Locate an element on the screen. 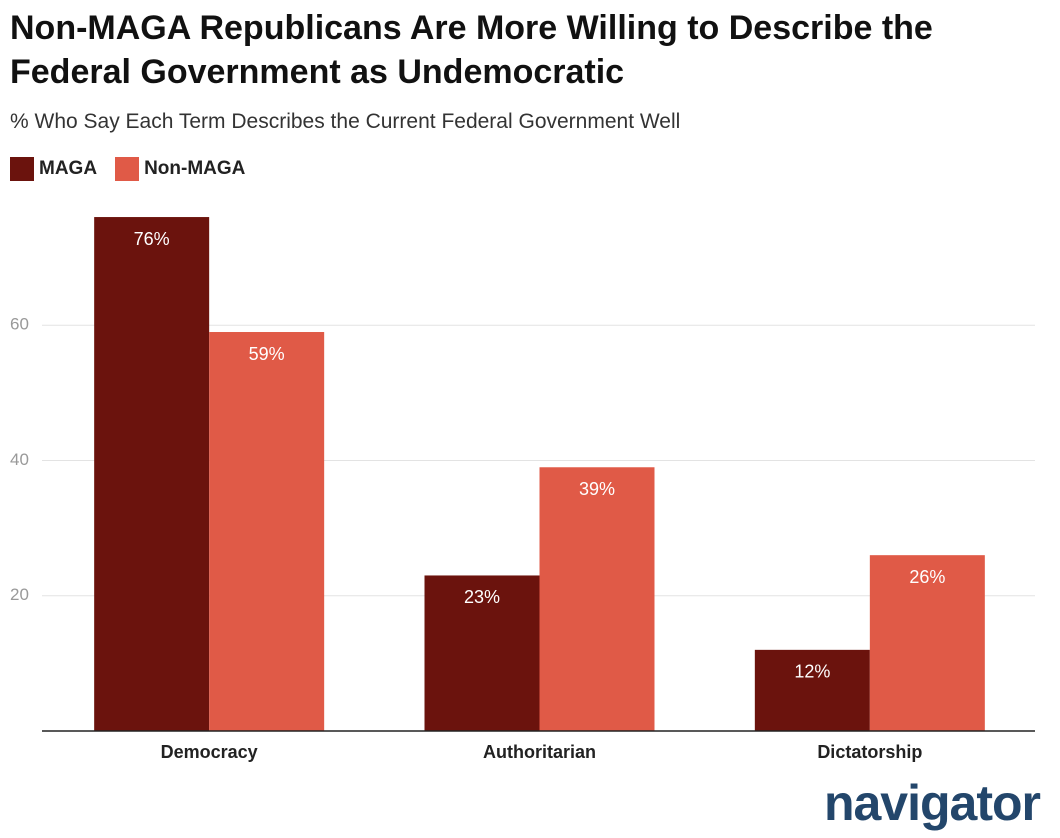 The height and width of the screenshot is (838, 1060). x-tick-label: Authoritarian is located at coordinates (539, 752).